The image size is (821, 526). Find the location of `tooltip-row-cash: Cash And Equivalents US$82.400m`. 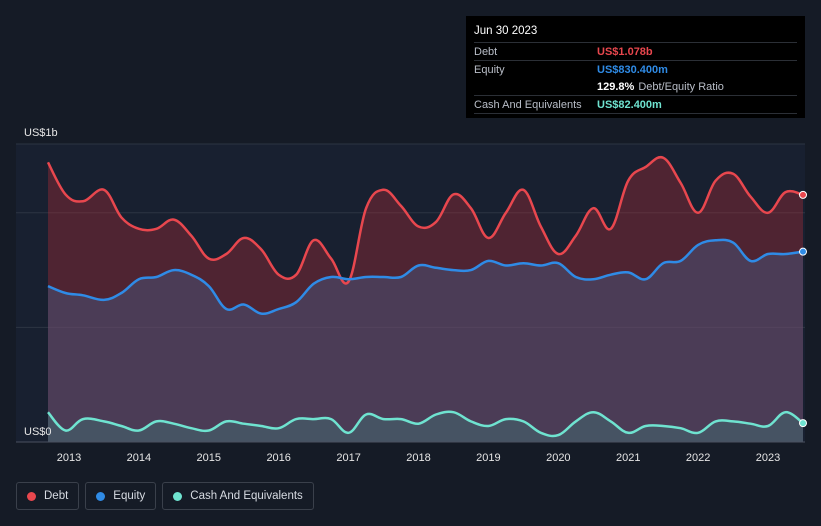

tooltip-row-cash: Cash And Equivalents US$82.400m is located at coordinates (635, 104).